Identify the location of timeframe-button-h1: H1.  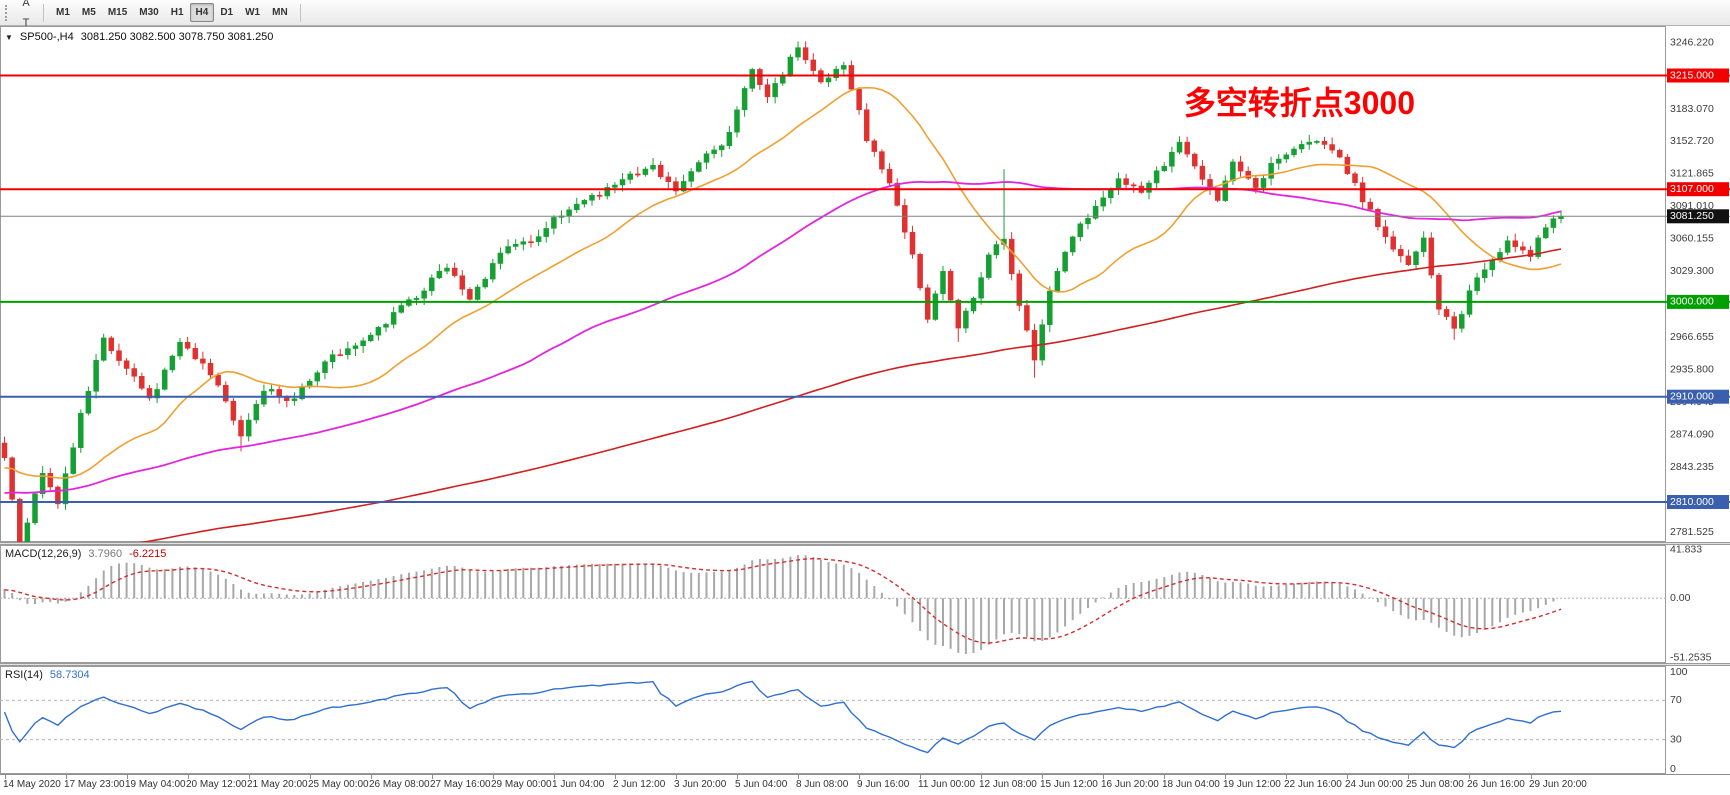
(177, 12).